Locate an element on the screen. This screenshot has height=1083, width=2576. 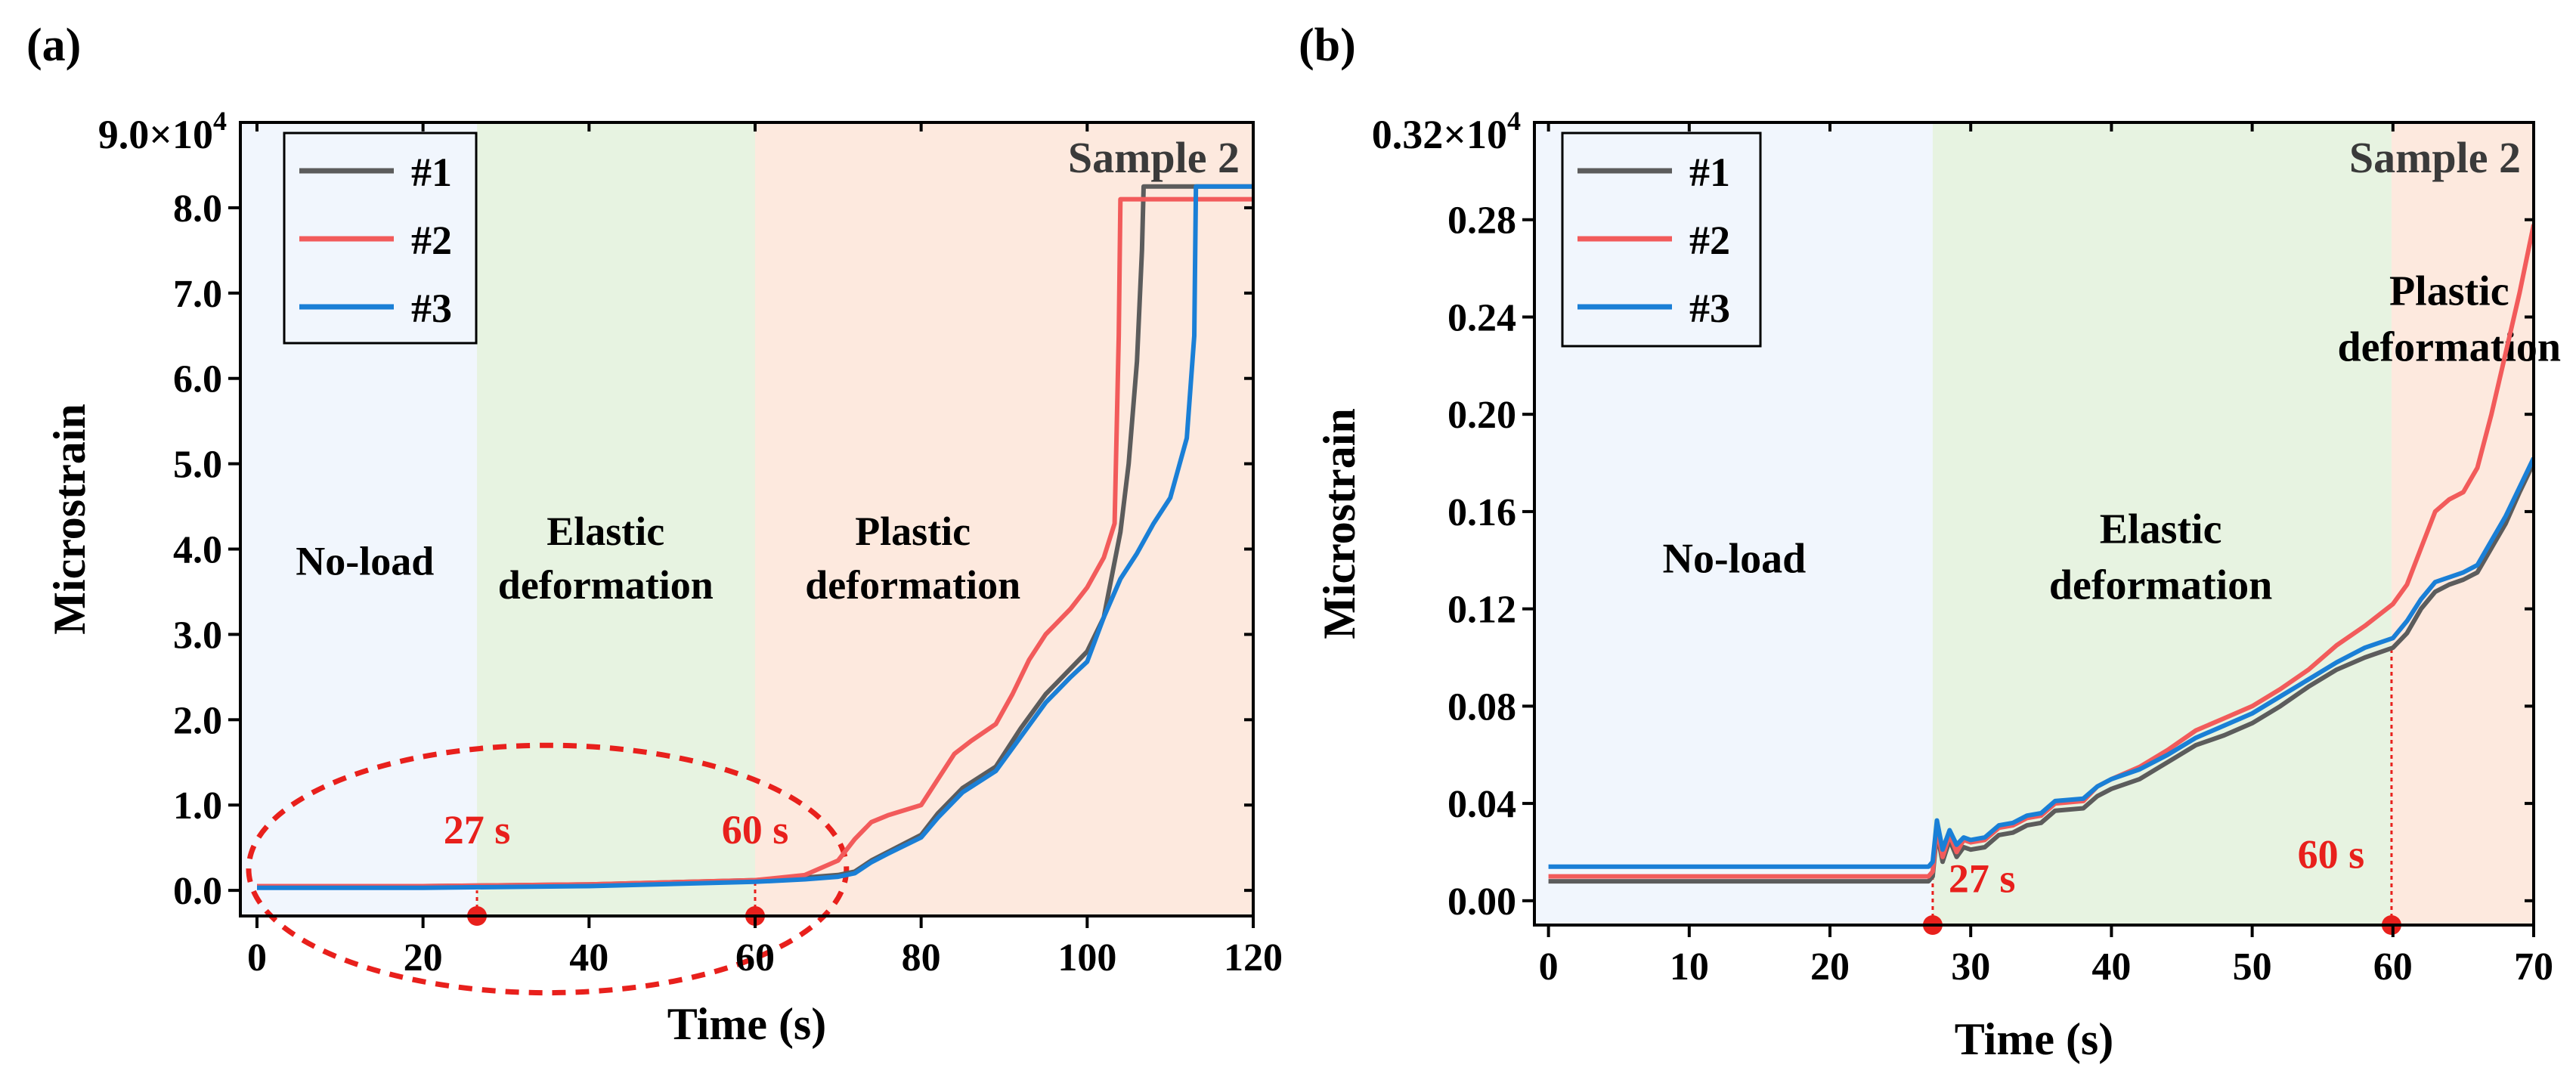
x-tick-label: 80 is located at coordinates (921, 958).